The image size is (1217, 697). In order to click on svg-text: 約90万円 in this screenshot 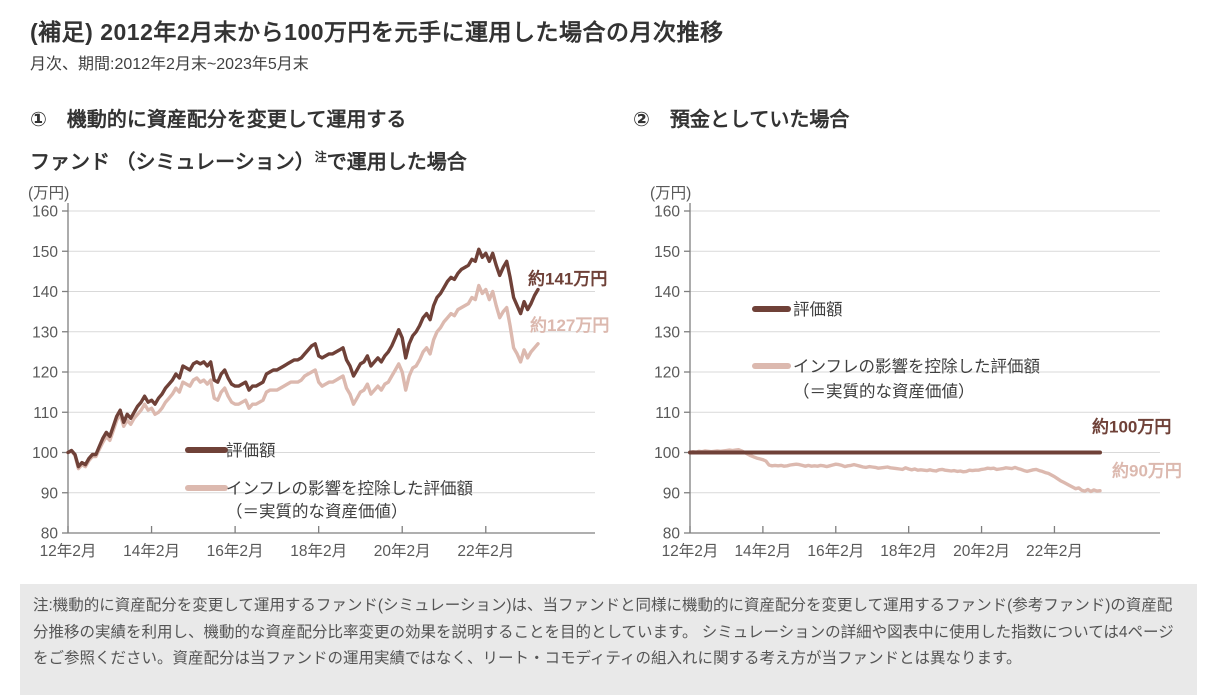, I will do `click(1147, 471)`.